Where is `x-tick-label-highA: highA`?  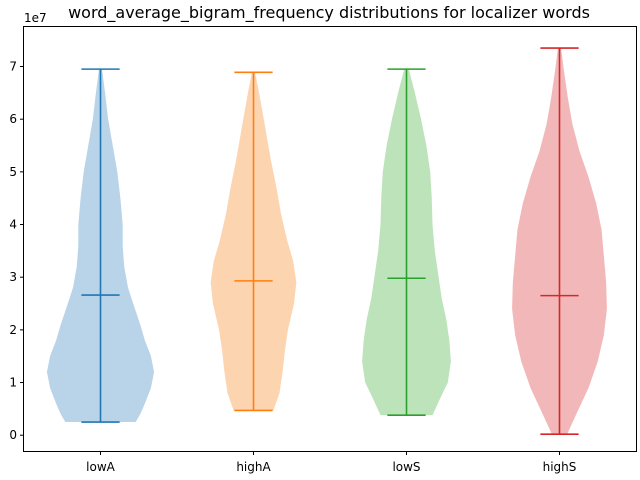
x-tick-label-highA: highA is located at coordinates (253, 467).